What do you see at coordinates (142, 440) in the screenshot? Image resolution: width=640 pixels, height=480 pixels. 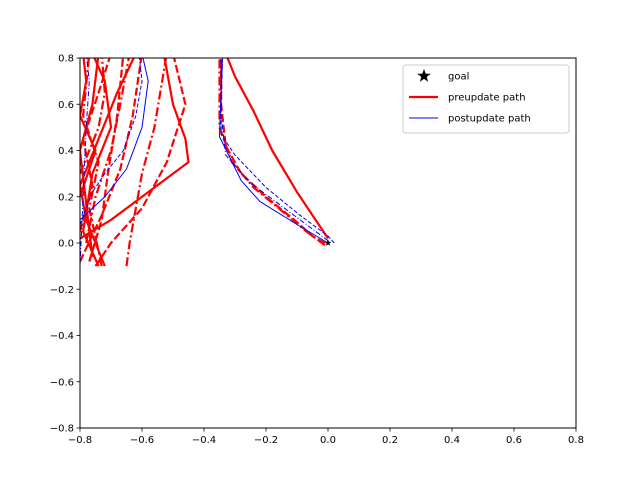 I see `x-tick-label: −0.6` at bounding box center [142, 440].